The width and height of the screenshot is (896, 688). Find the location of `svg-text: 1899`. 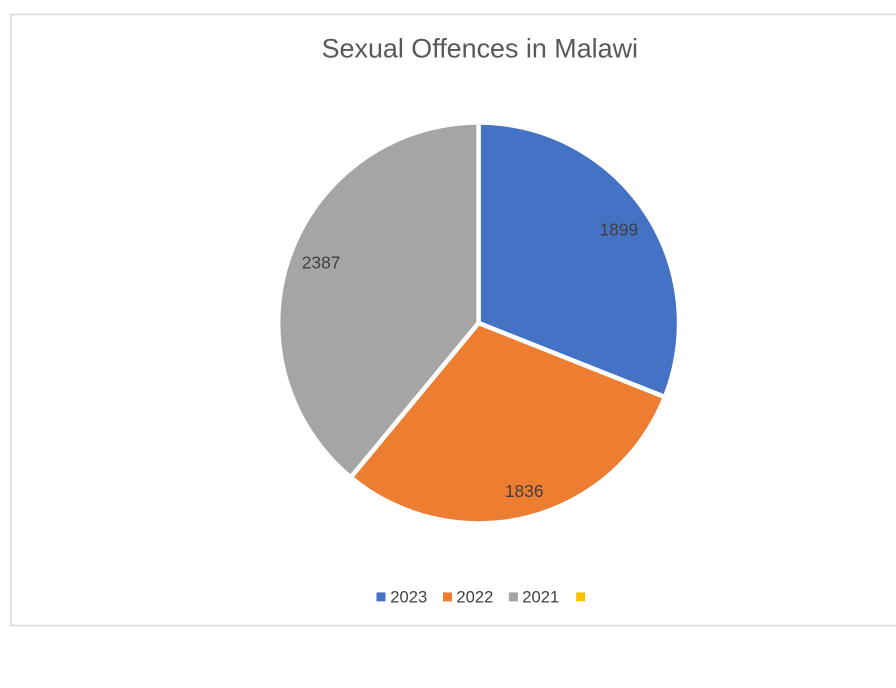

svg-text: 1899 is located at coordinates (618, 230).